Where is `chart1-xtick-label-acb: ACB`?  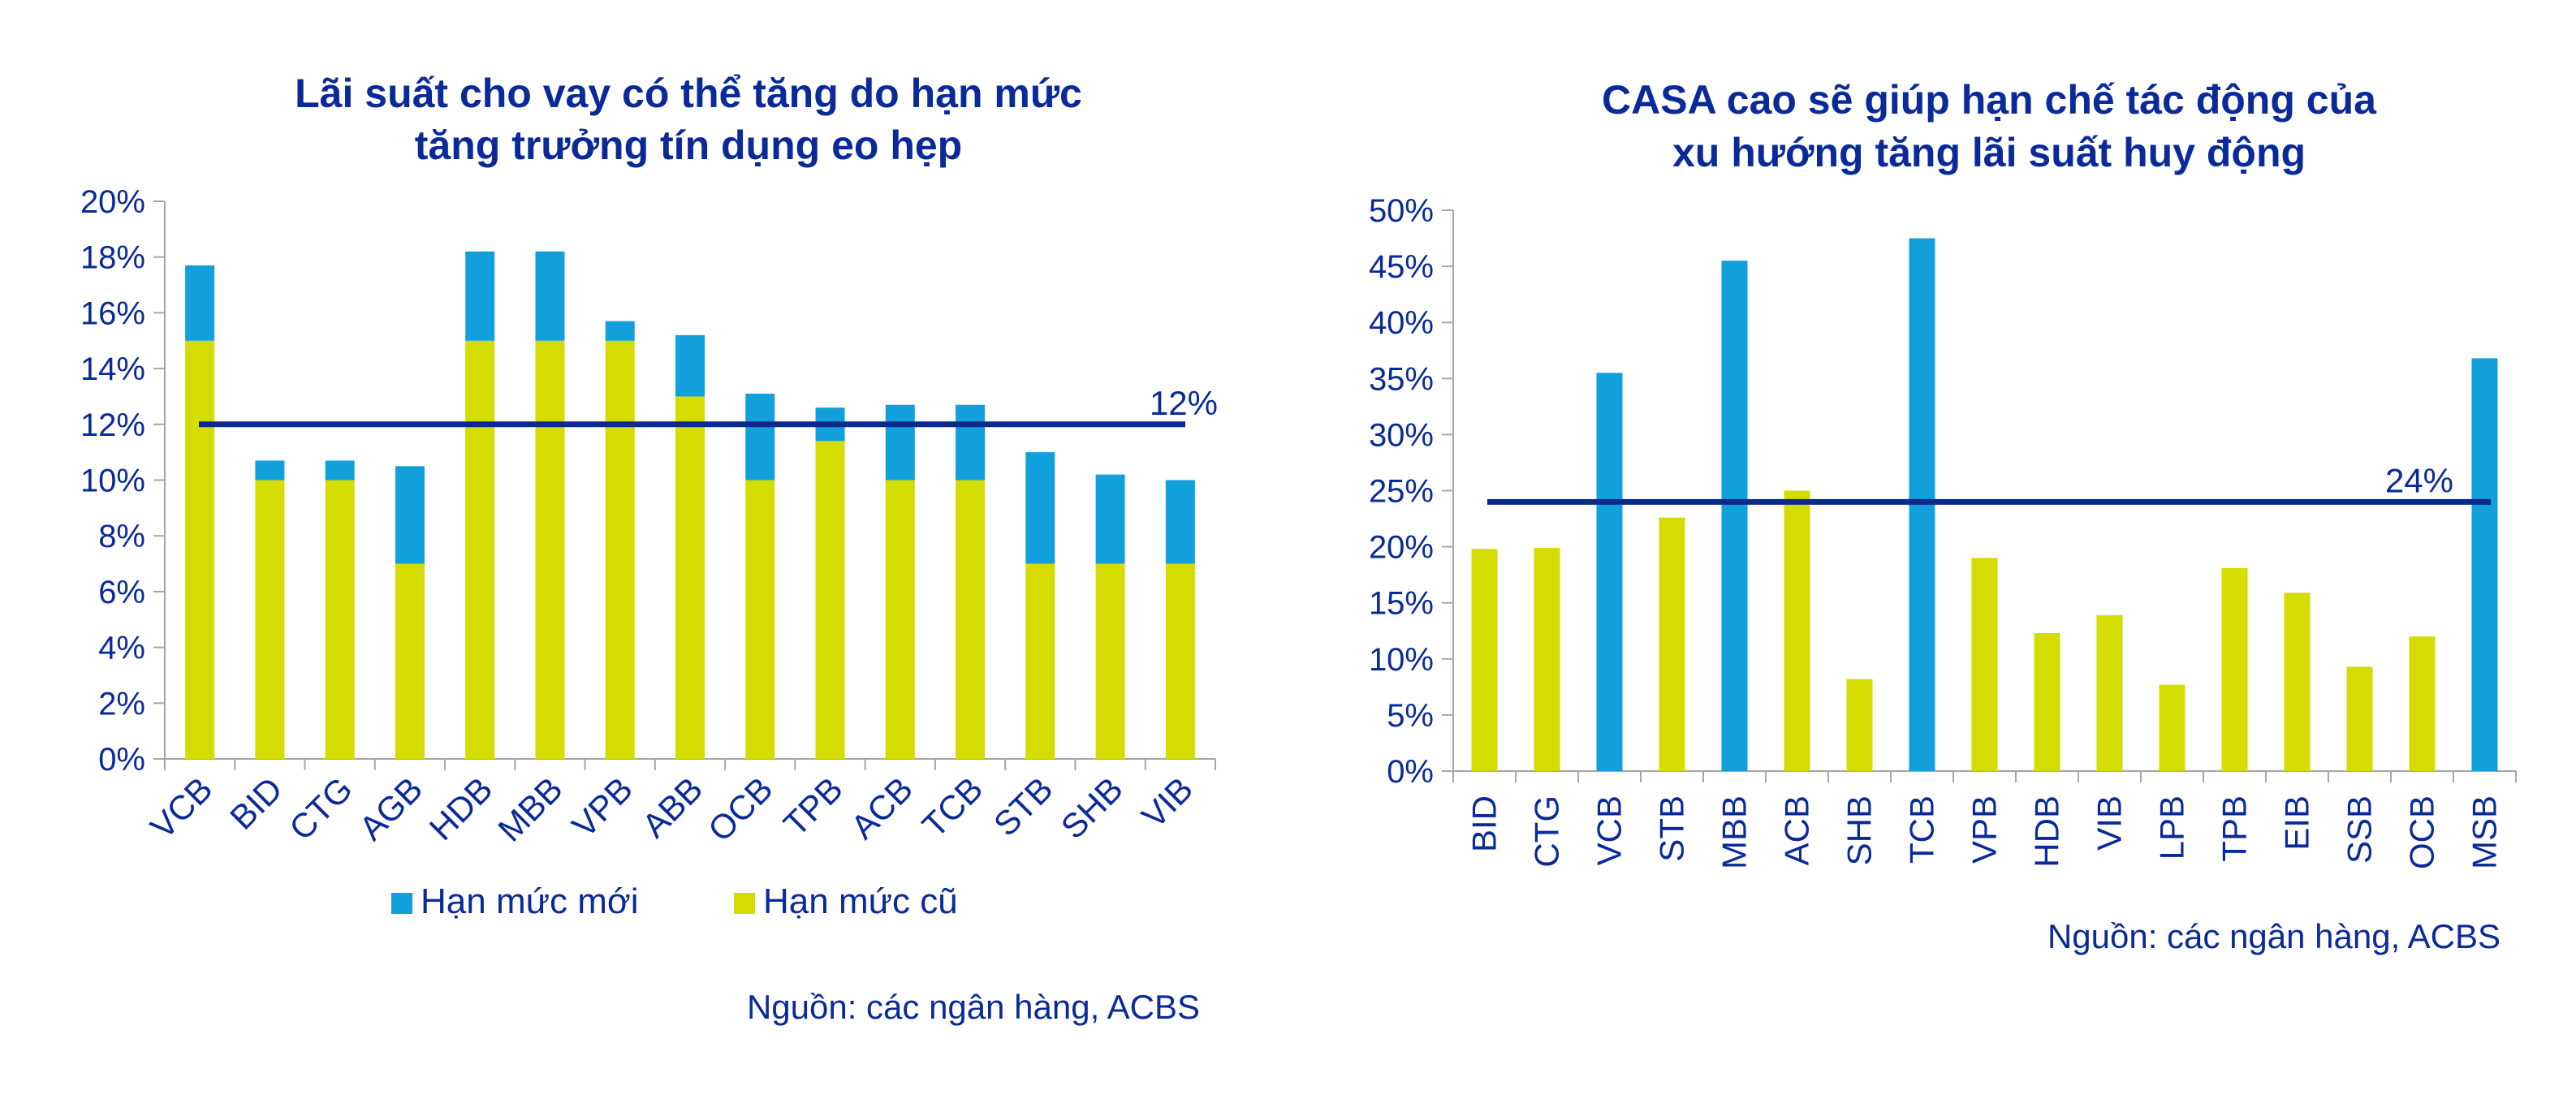
chart1-xtick-label-acb: ACB is located at coordinates (882, 807).